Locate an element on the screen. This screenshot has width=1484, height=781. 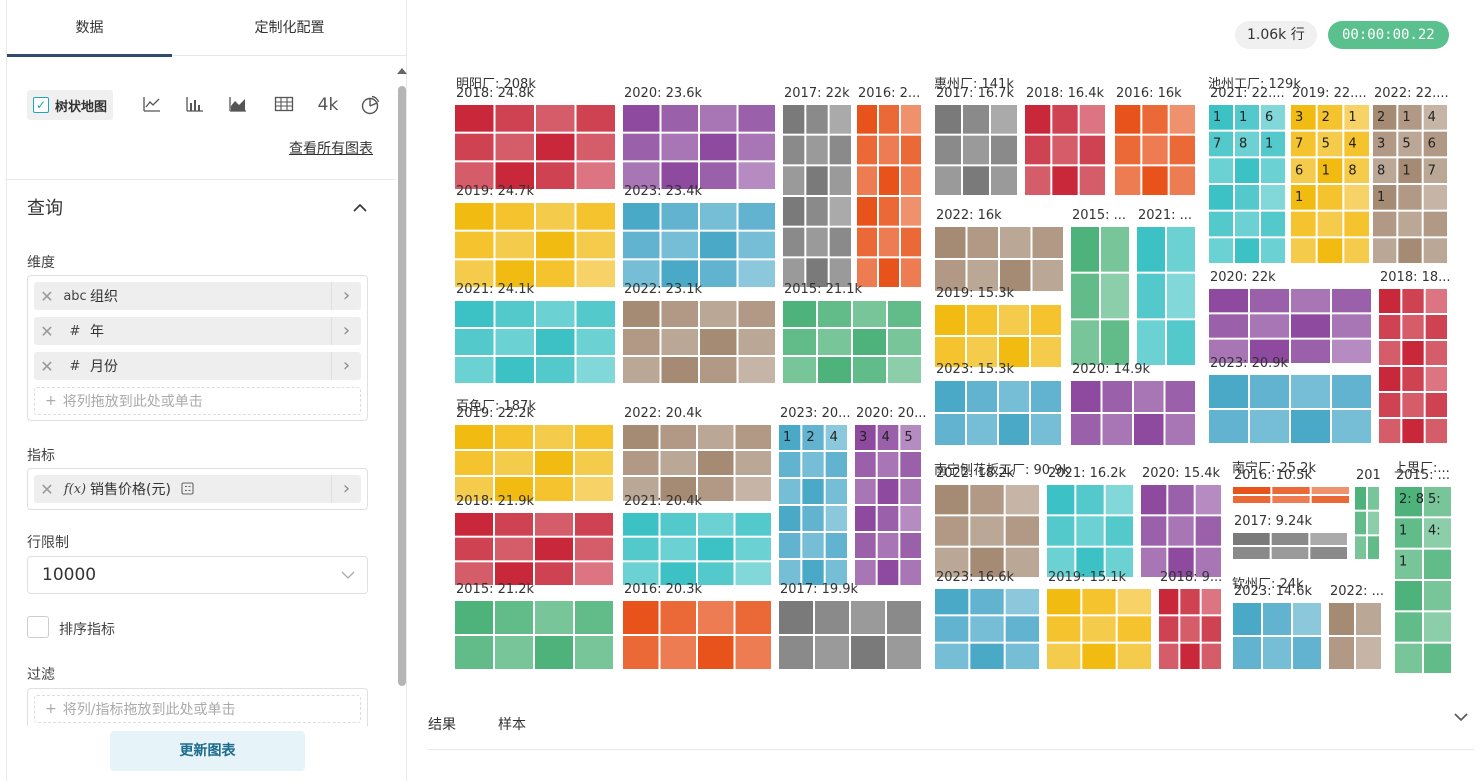
treemap-group-label: 明阳厂: 208k is located at coordinates (496, 84).